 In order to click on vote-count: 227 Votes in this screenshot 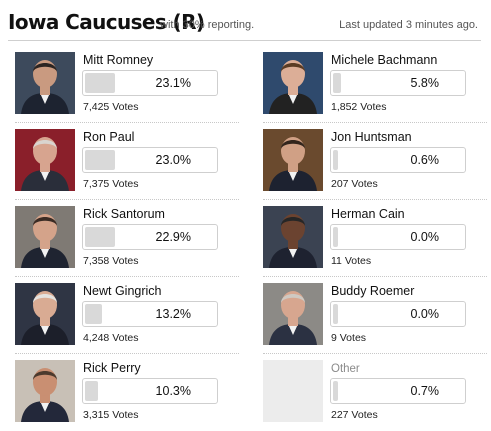, I will do `click(354, 415)`.